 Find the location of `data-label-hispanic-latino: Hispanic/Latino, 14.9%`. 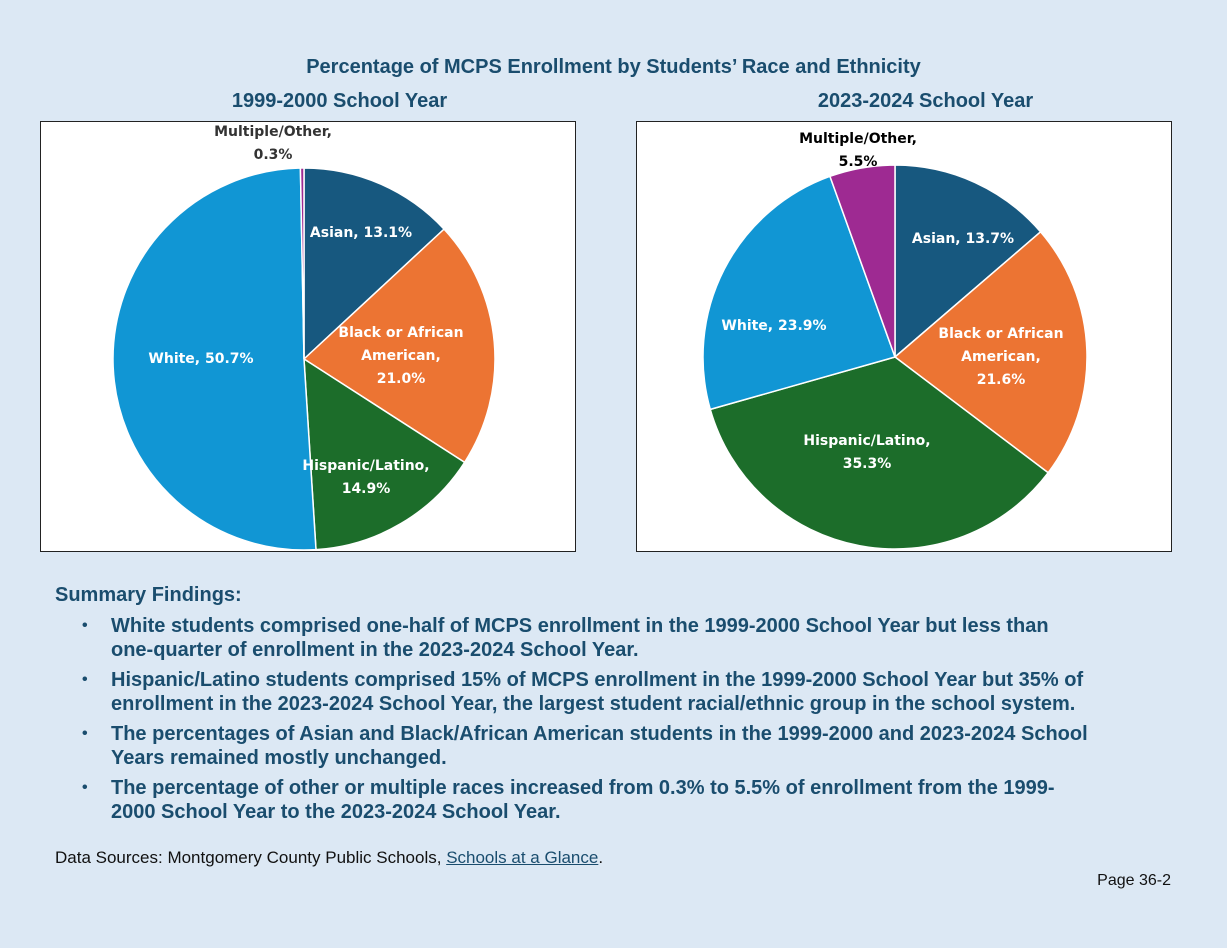

data-label-hispanic-latino: Hispanic/Latino, 14.9% is located at coordinates (365, 477).